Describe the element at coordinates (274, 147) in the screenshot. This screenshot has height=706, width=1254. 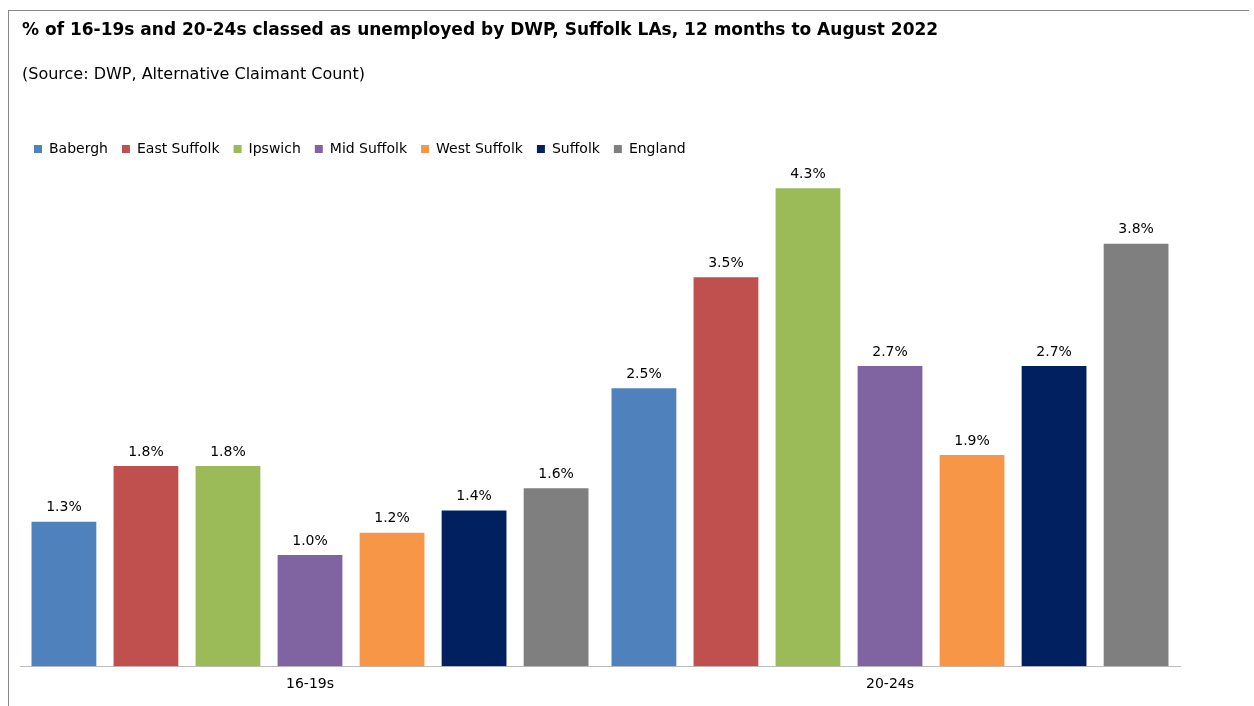
I see `legend-label: Ipswich` at that location.